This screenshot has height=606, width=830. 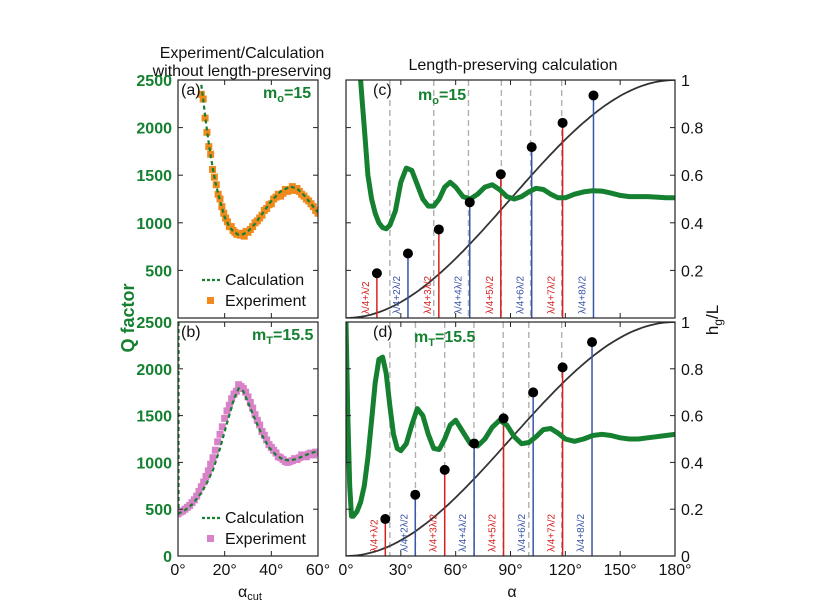 I want to click on mode-label-c: mo=15, so click(x=442, y=97).